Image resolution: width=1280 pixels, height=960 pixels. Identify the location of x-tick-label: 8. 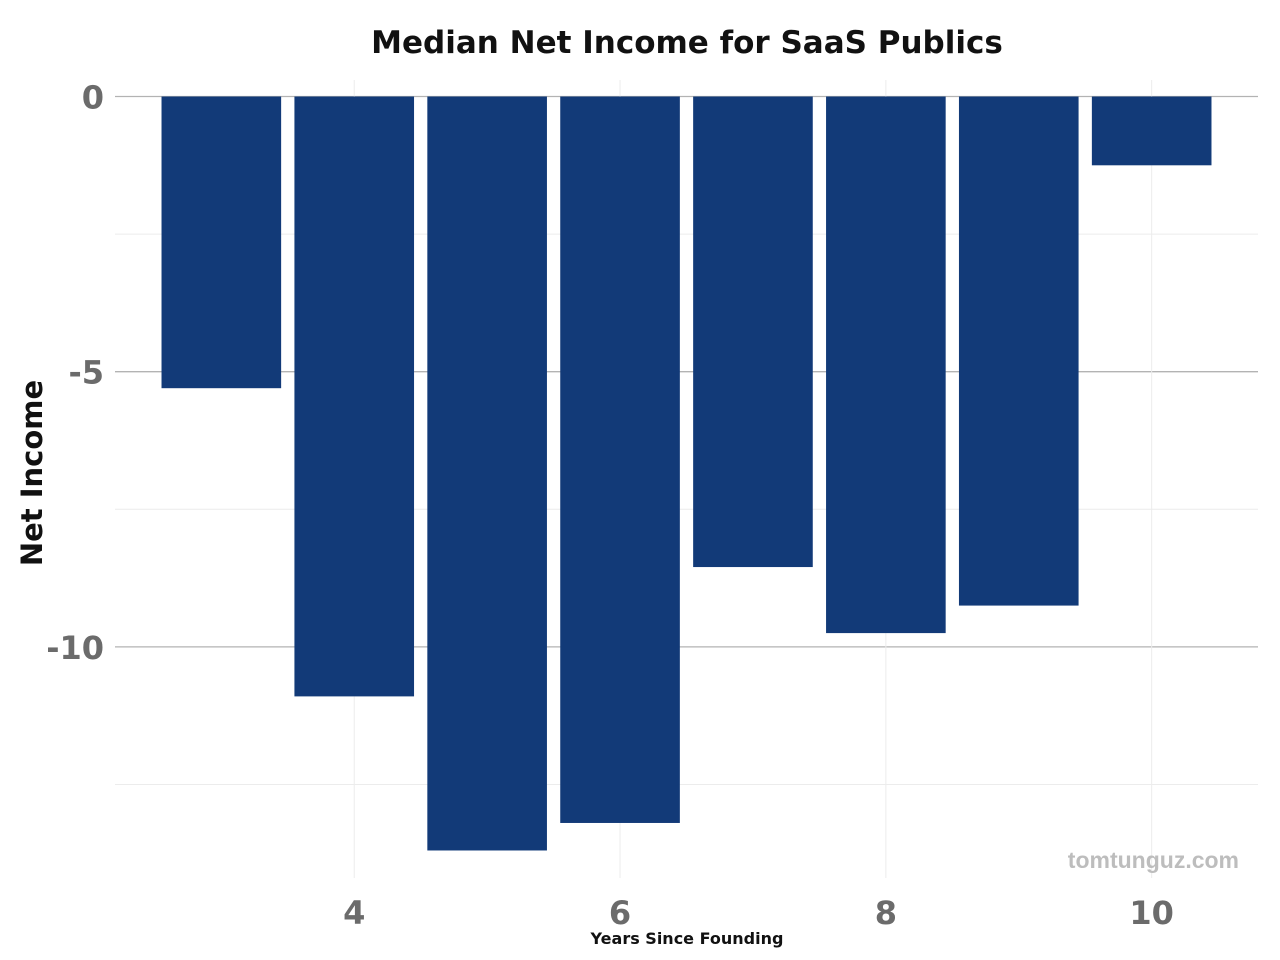
(886, 913).